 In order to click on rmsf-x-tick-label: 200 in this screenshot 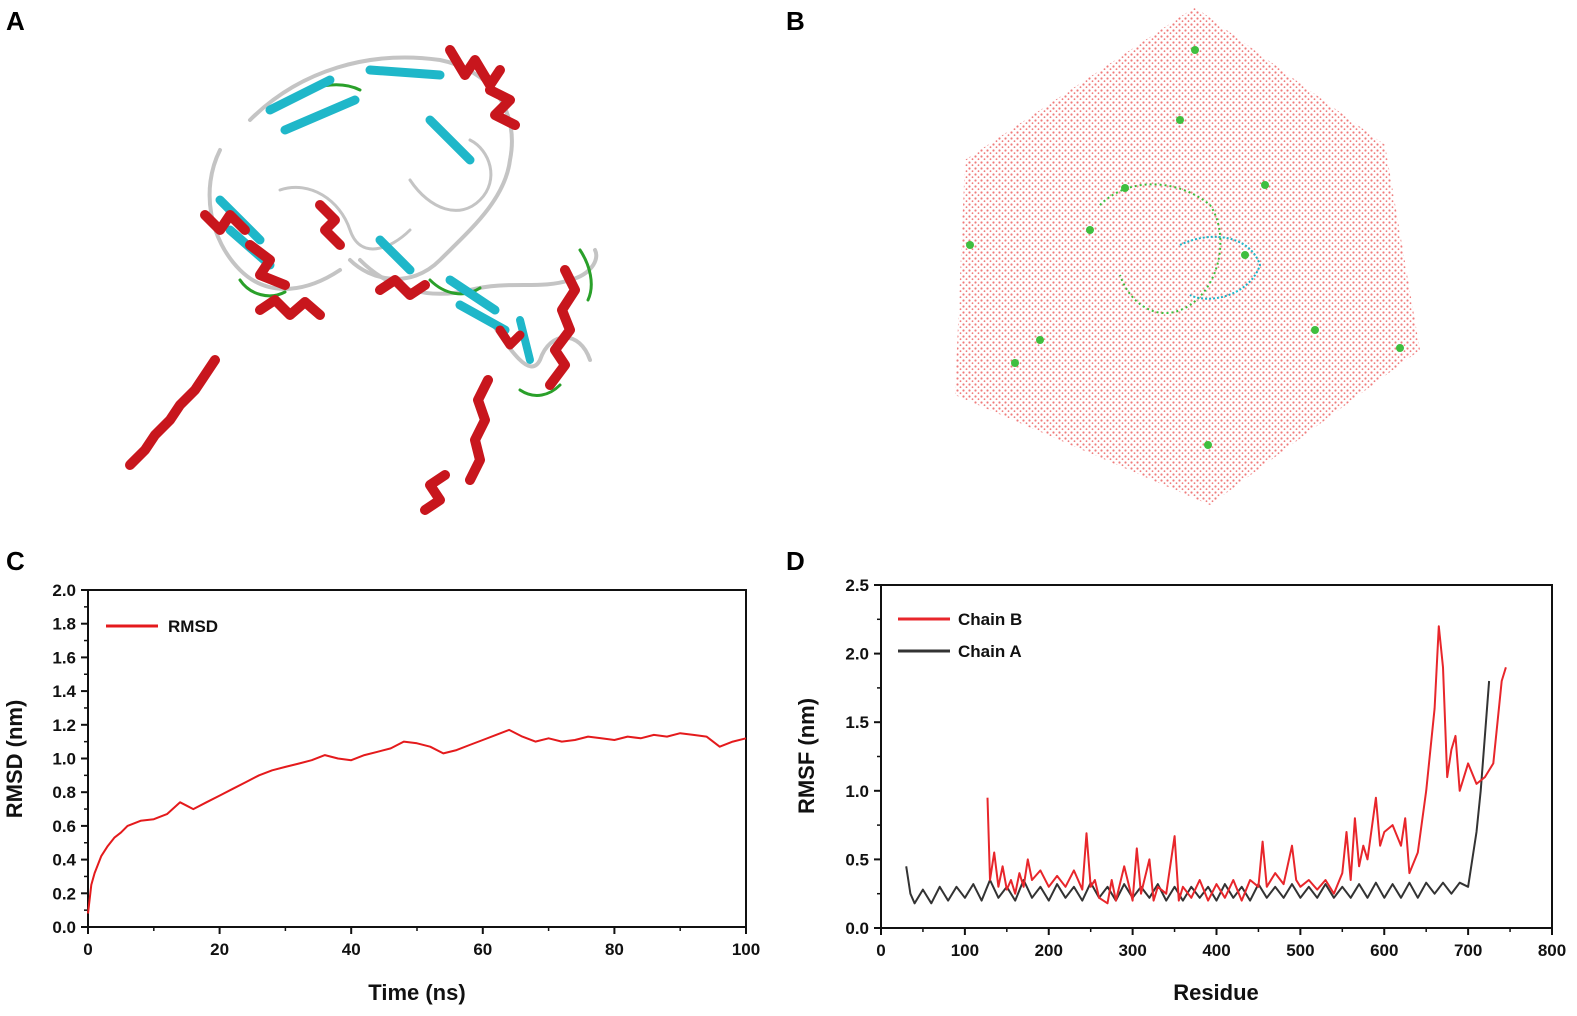, I will do `click(1049, 950)`.